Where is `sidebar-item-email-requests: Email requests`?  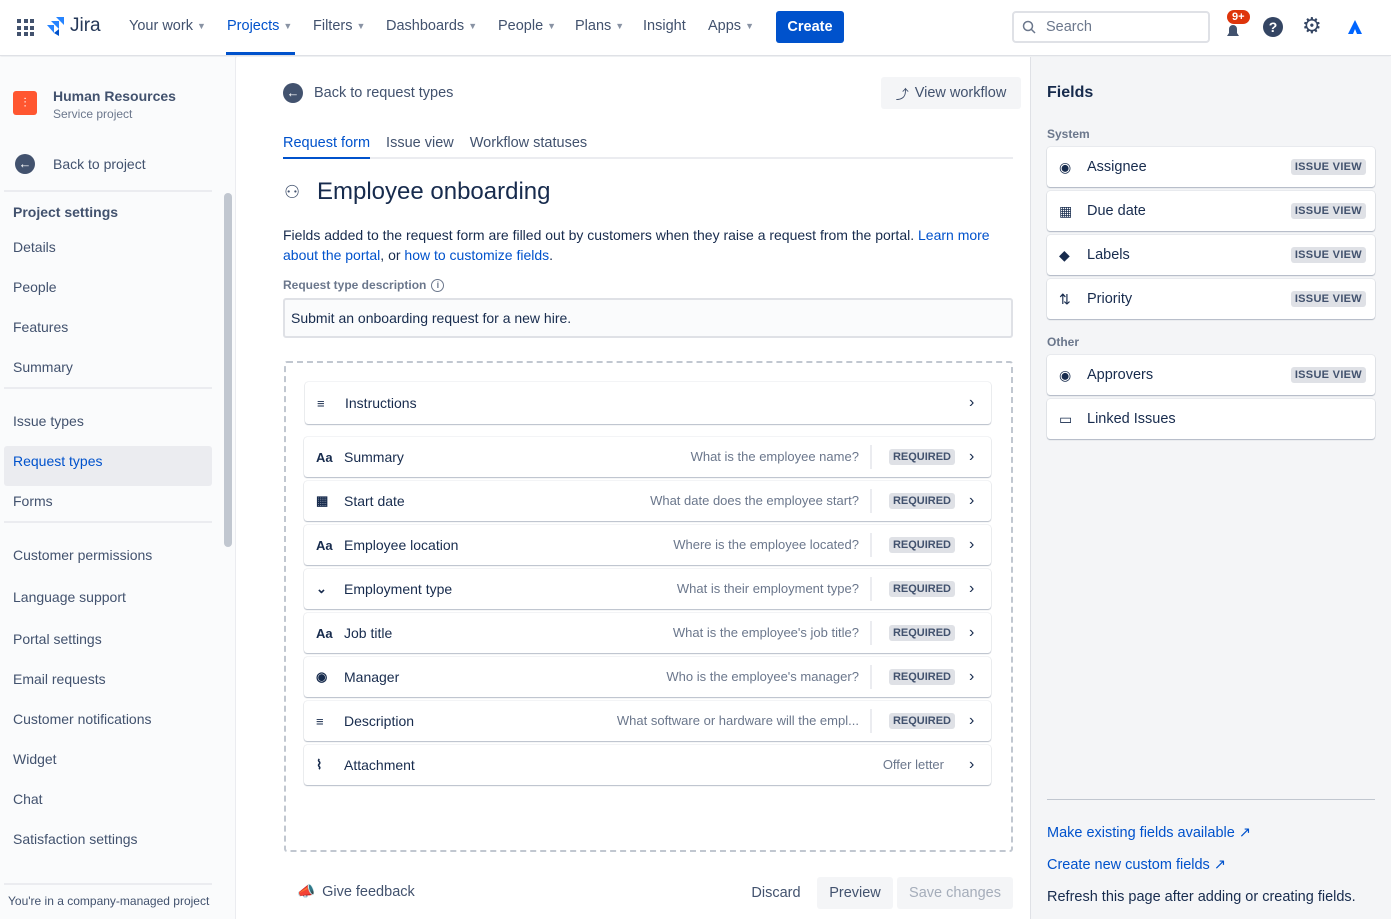
sidebar-item-email-requests: Email requests is located at coordinates (59, 679).